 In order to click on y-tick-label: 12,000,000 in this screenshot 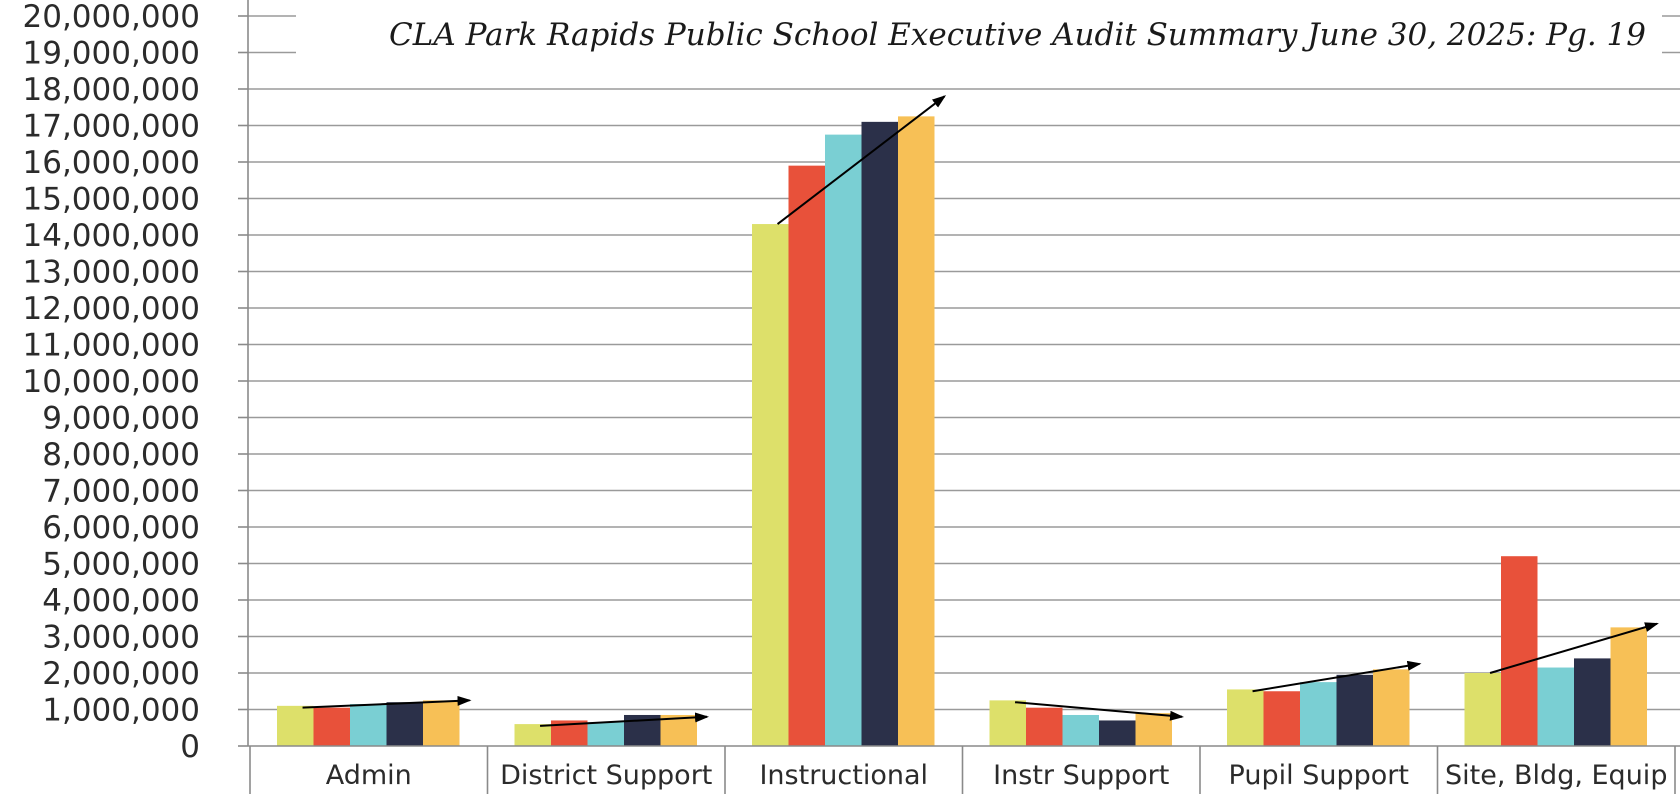, I will do `click(112, 309)`.